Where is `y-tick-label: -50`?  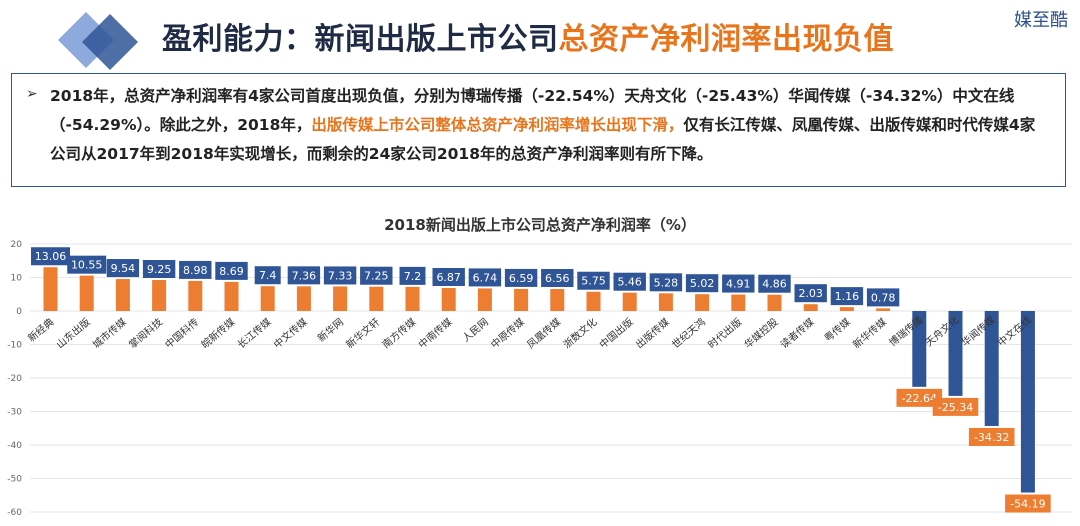 y-tick-label: -50 is located at coordinates (14, 480).